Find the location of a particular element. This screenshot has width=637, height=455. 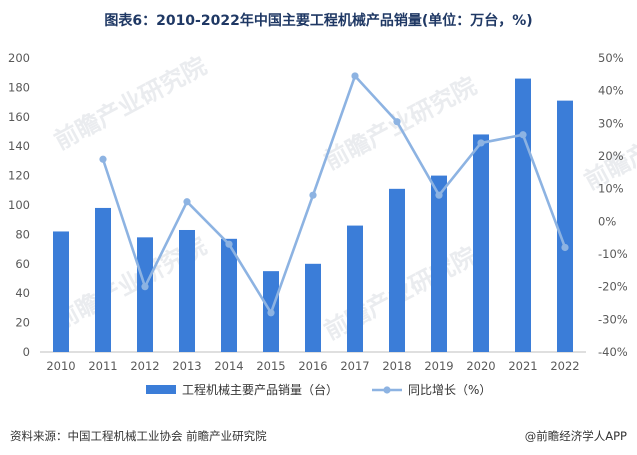

source-note: 资料来源：中国工程机械工业协会 前瞻产业研究院 is located at coordinates (138, 436).